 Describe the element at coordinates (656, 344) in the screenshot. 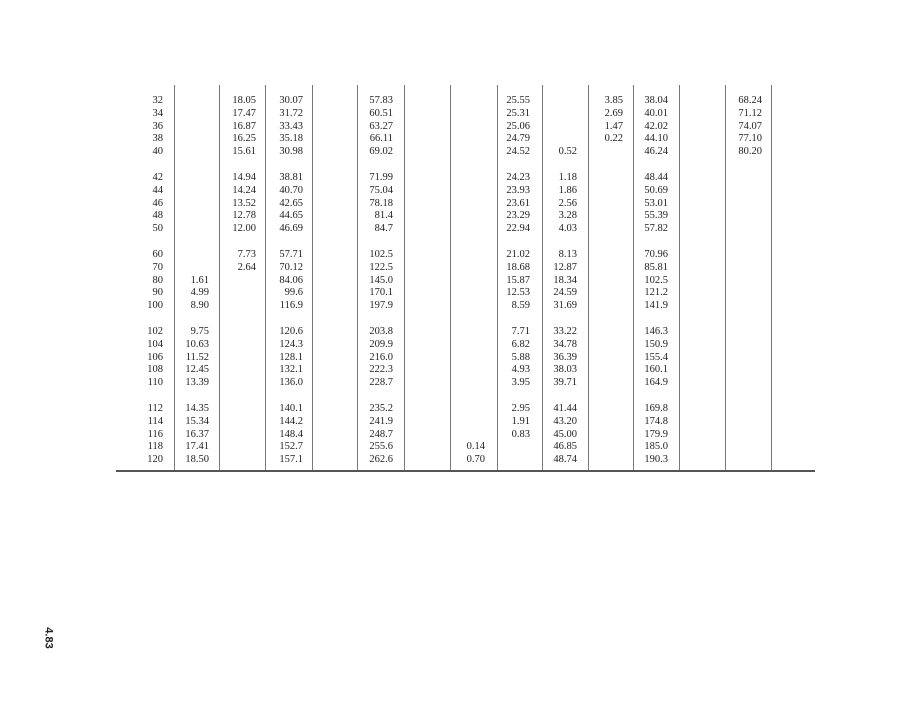

I see `table-cell: 150.9` at that location.